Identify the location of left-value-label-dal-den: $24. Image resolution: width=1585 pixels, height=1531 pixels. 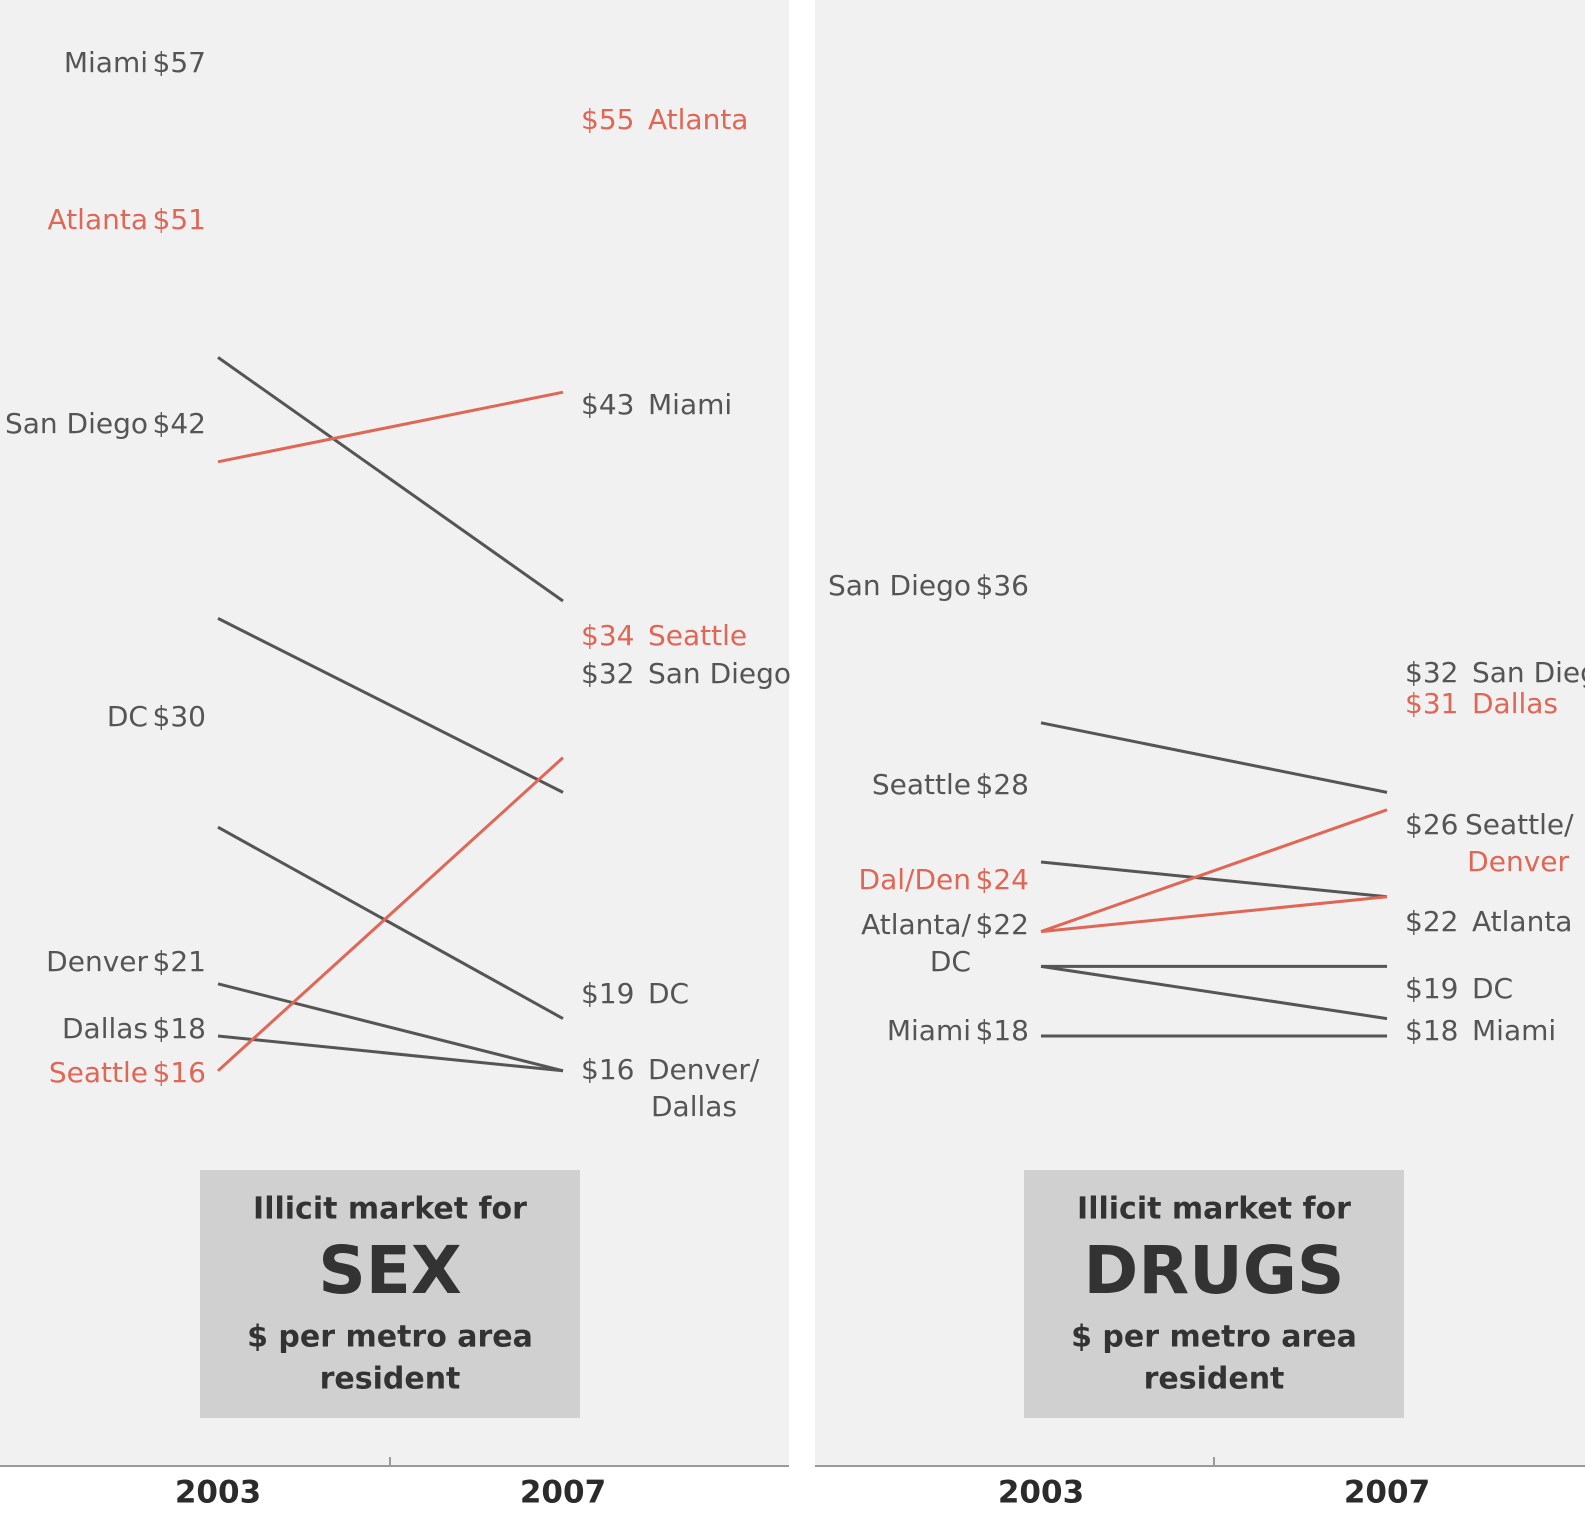
(1002, 879).